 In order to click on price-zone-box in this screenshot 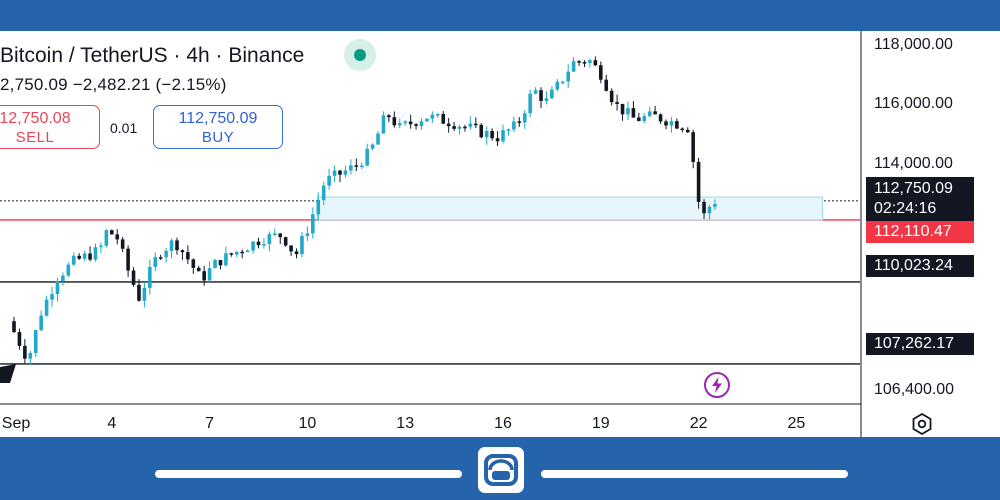, I will do `click(569, 208)`.